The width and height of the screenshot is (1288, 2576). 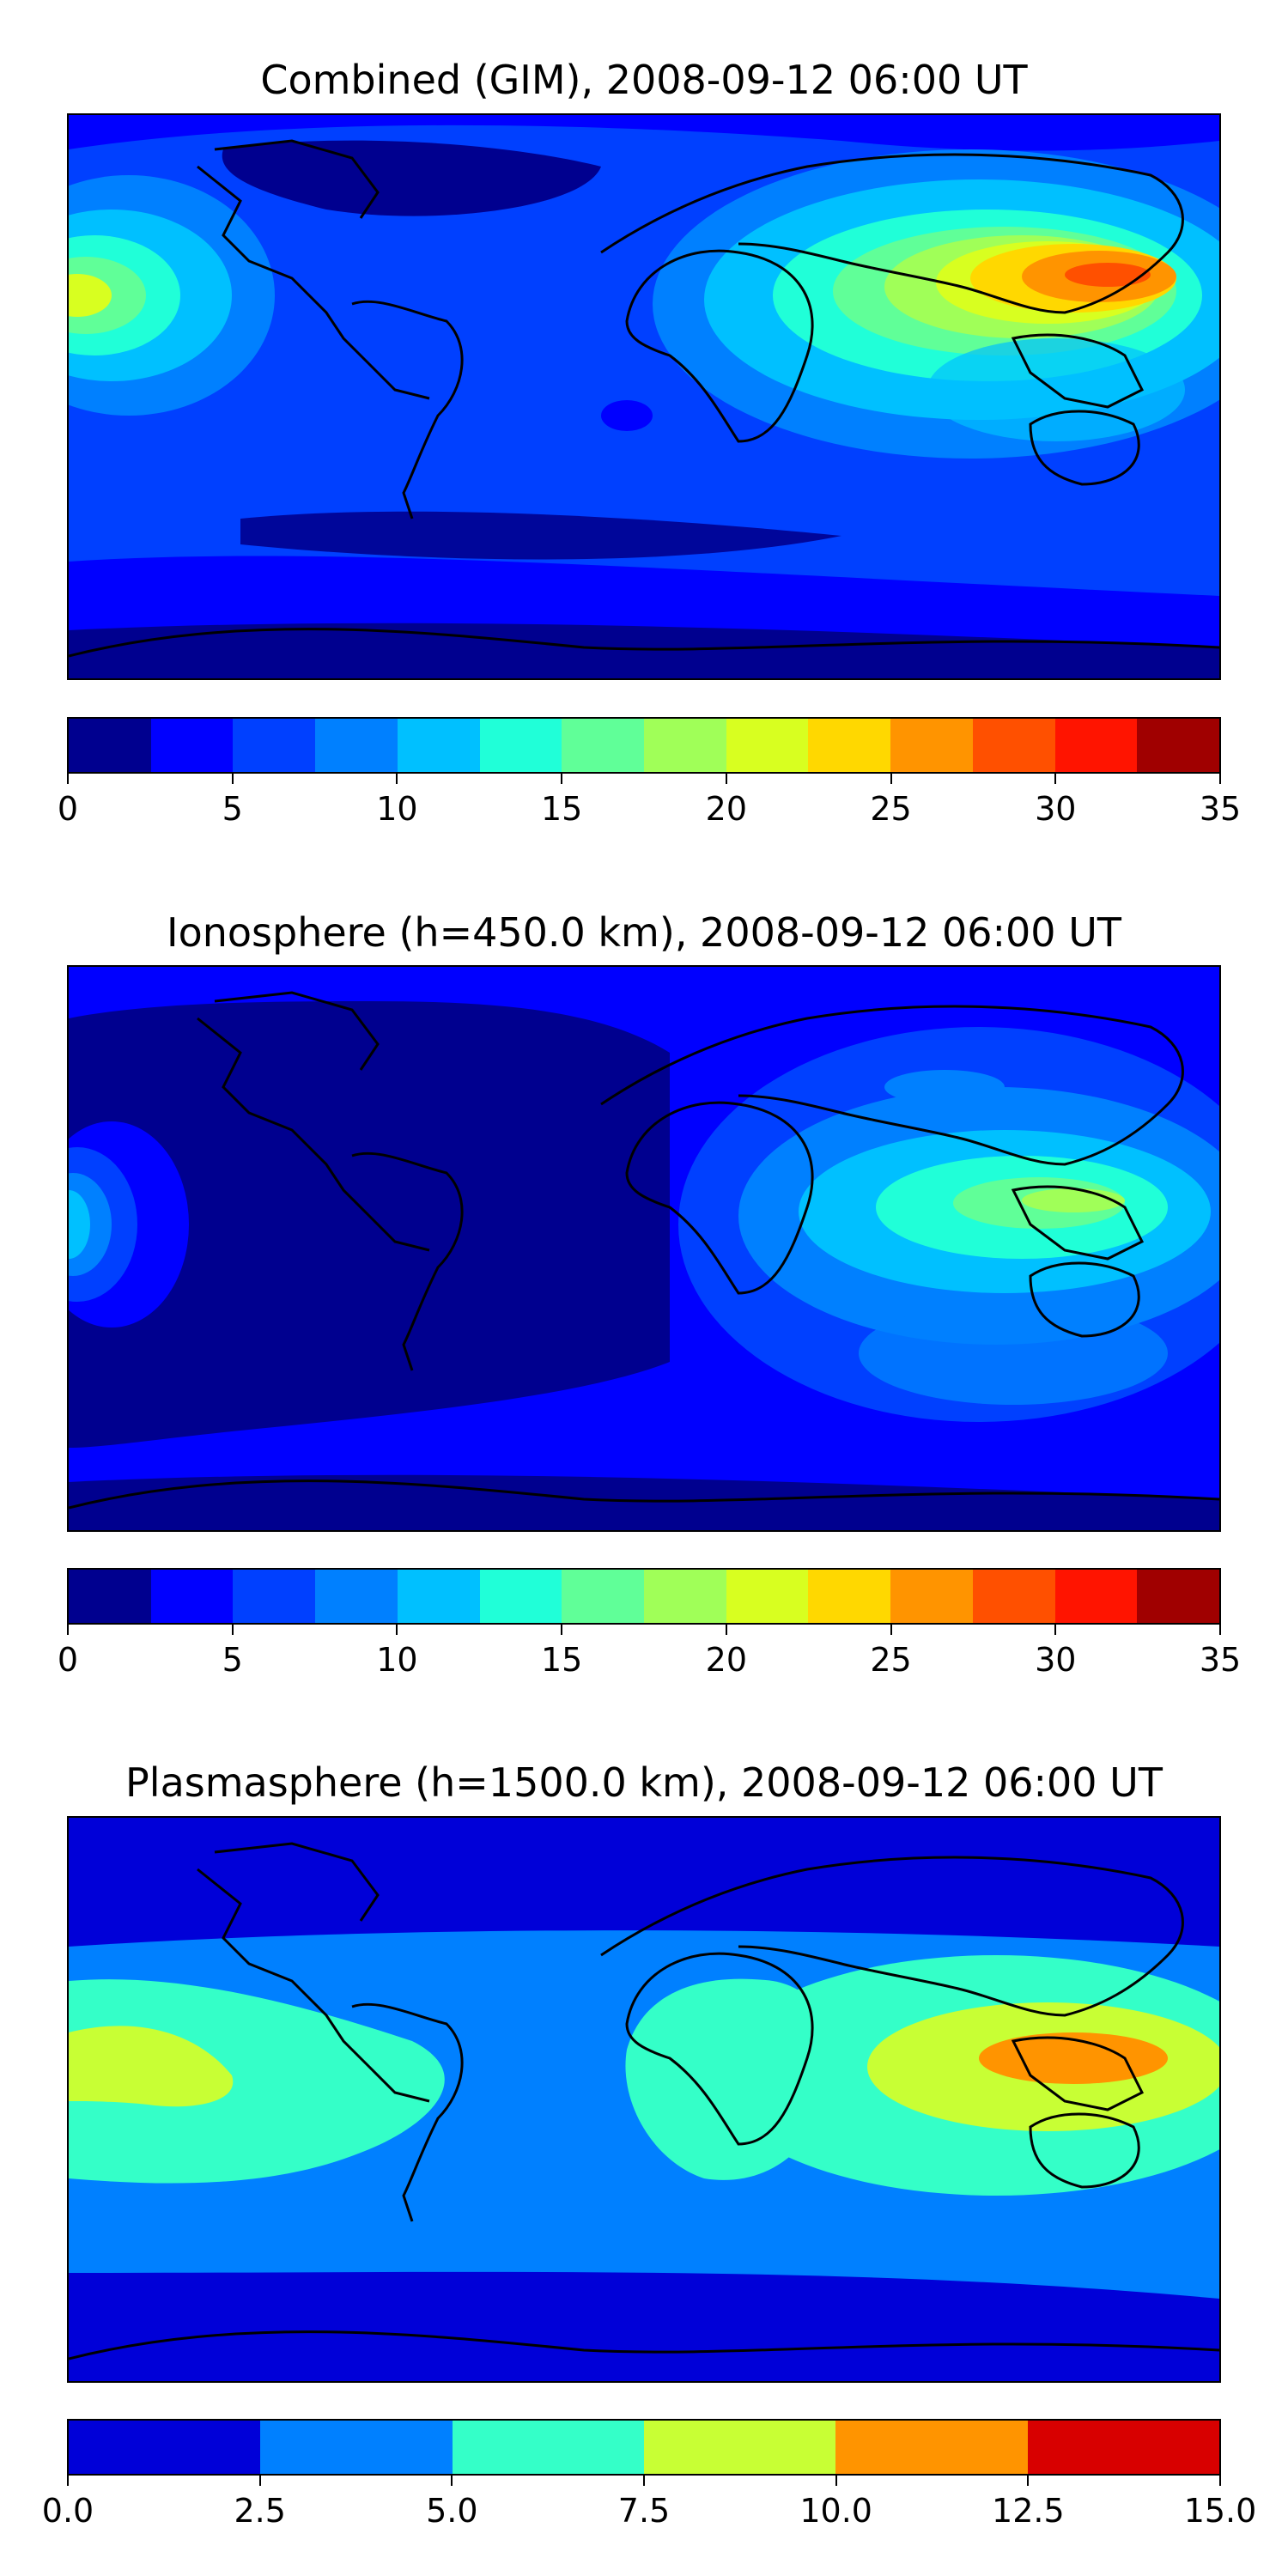 I want to click on colorbar-tick-label: 12.5, so click(x=1028, y=2511).